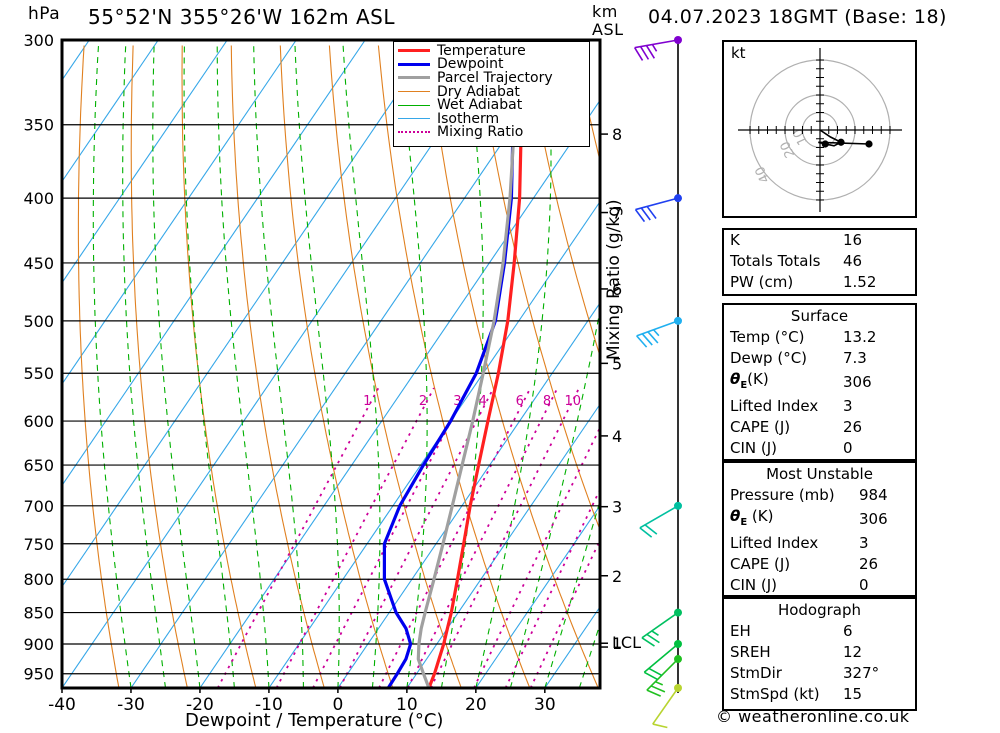 Image resolution: width=1000 pixels, height=733 pixels. I want to click on table-row: CIN (J) 0, so click(819, 585).